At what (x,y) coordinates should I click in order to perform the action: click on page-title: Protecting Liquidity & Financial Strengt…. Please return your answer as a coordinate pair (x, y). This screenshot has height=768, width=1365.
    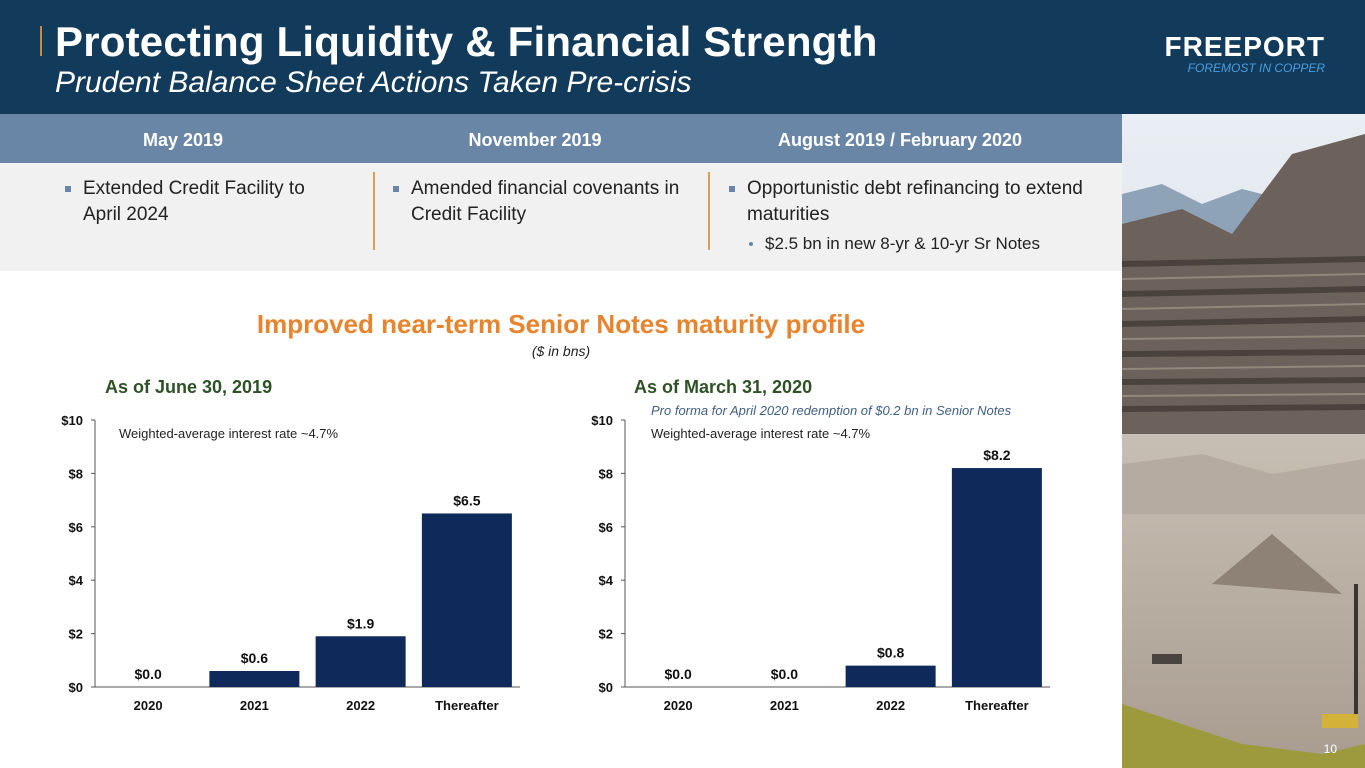
    Looking at the image, I should click on (466, 41).